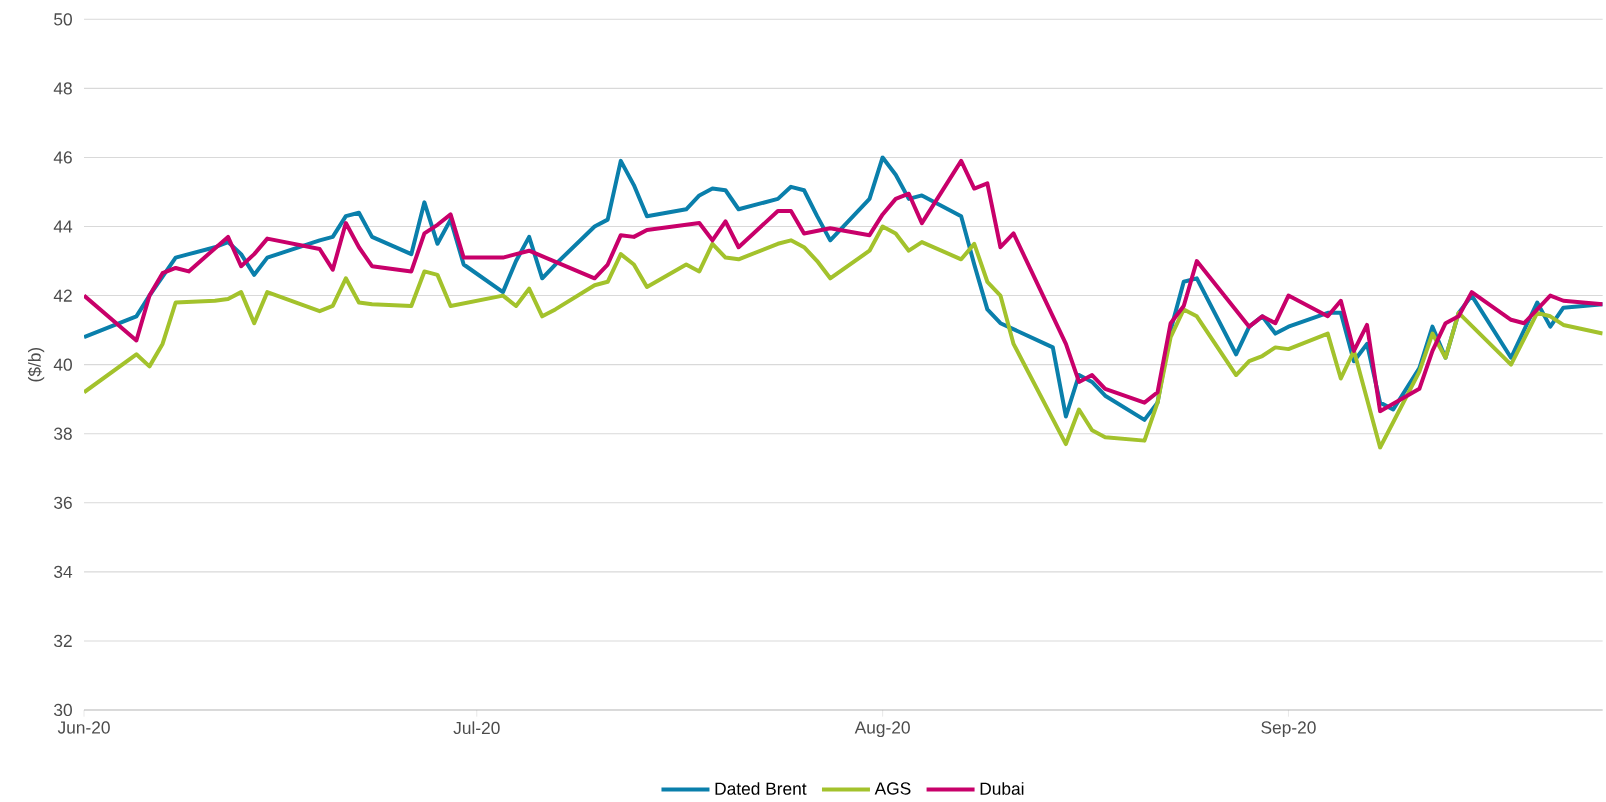 The image size is (1606, 802). What do you see at coordinates (63, 571) in the screenshot?
I see `y-tick-label: 34` at bounding box center [63, 571].